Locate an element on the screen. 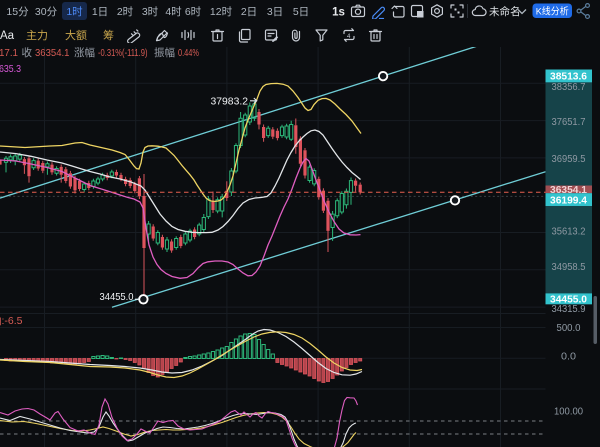  svg-text: 3日 is located at coordinates (275, 12).